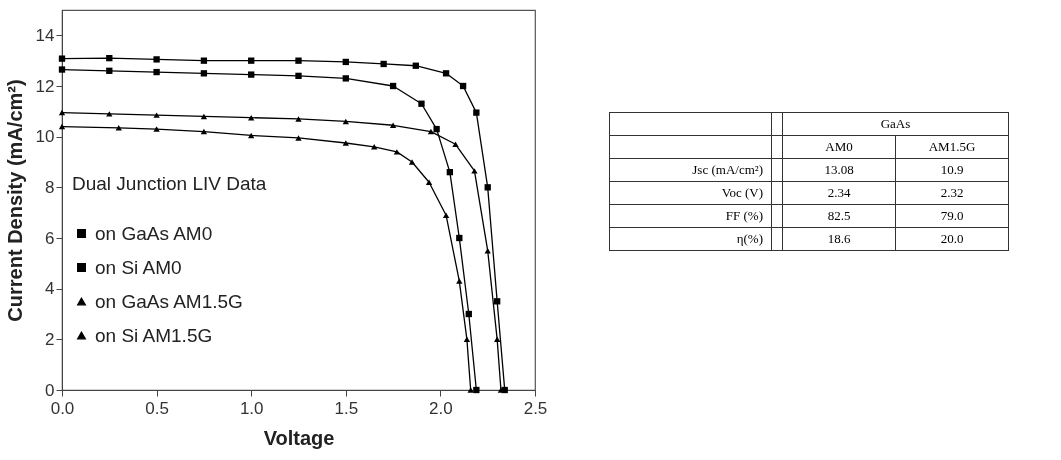 The width and height of the screenshot is (1061, 460). I want to click on x-tick-label: 0.5, so click(157, 408).